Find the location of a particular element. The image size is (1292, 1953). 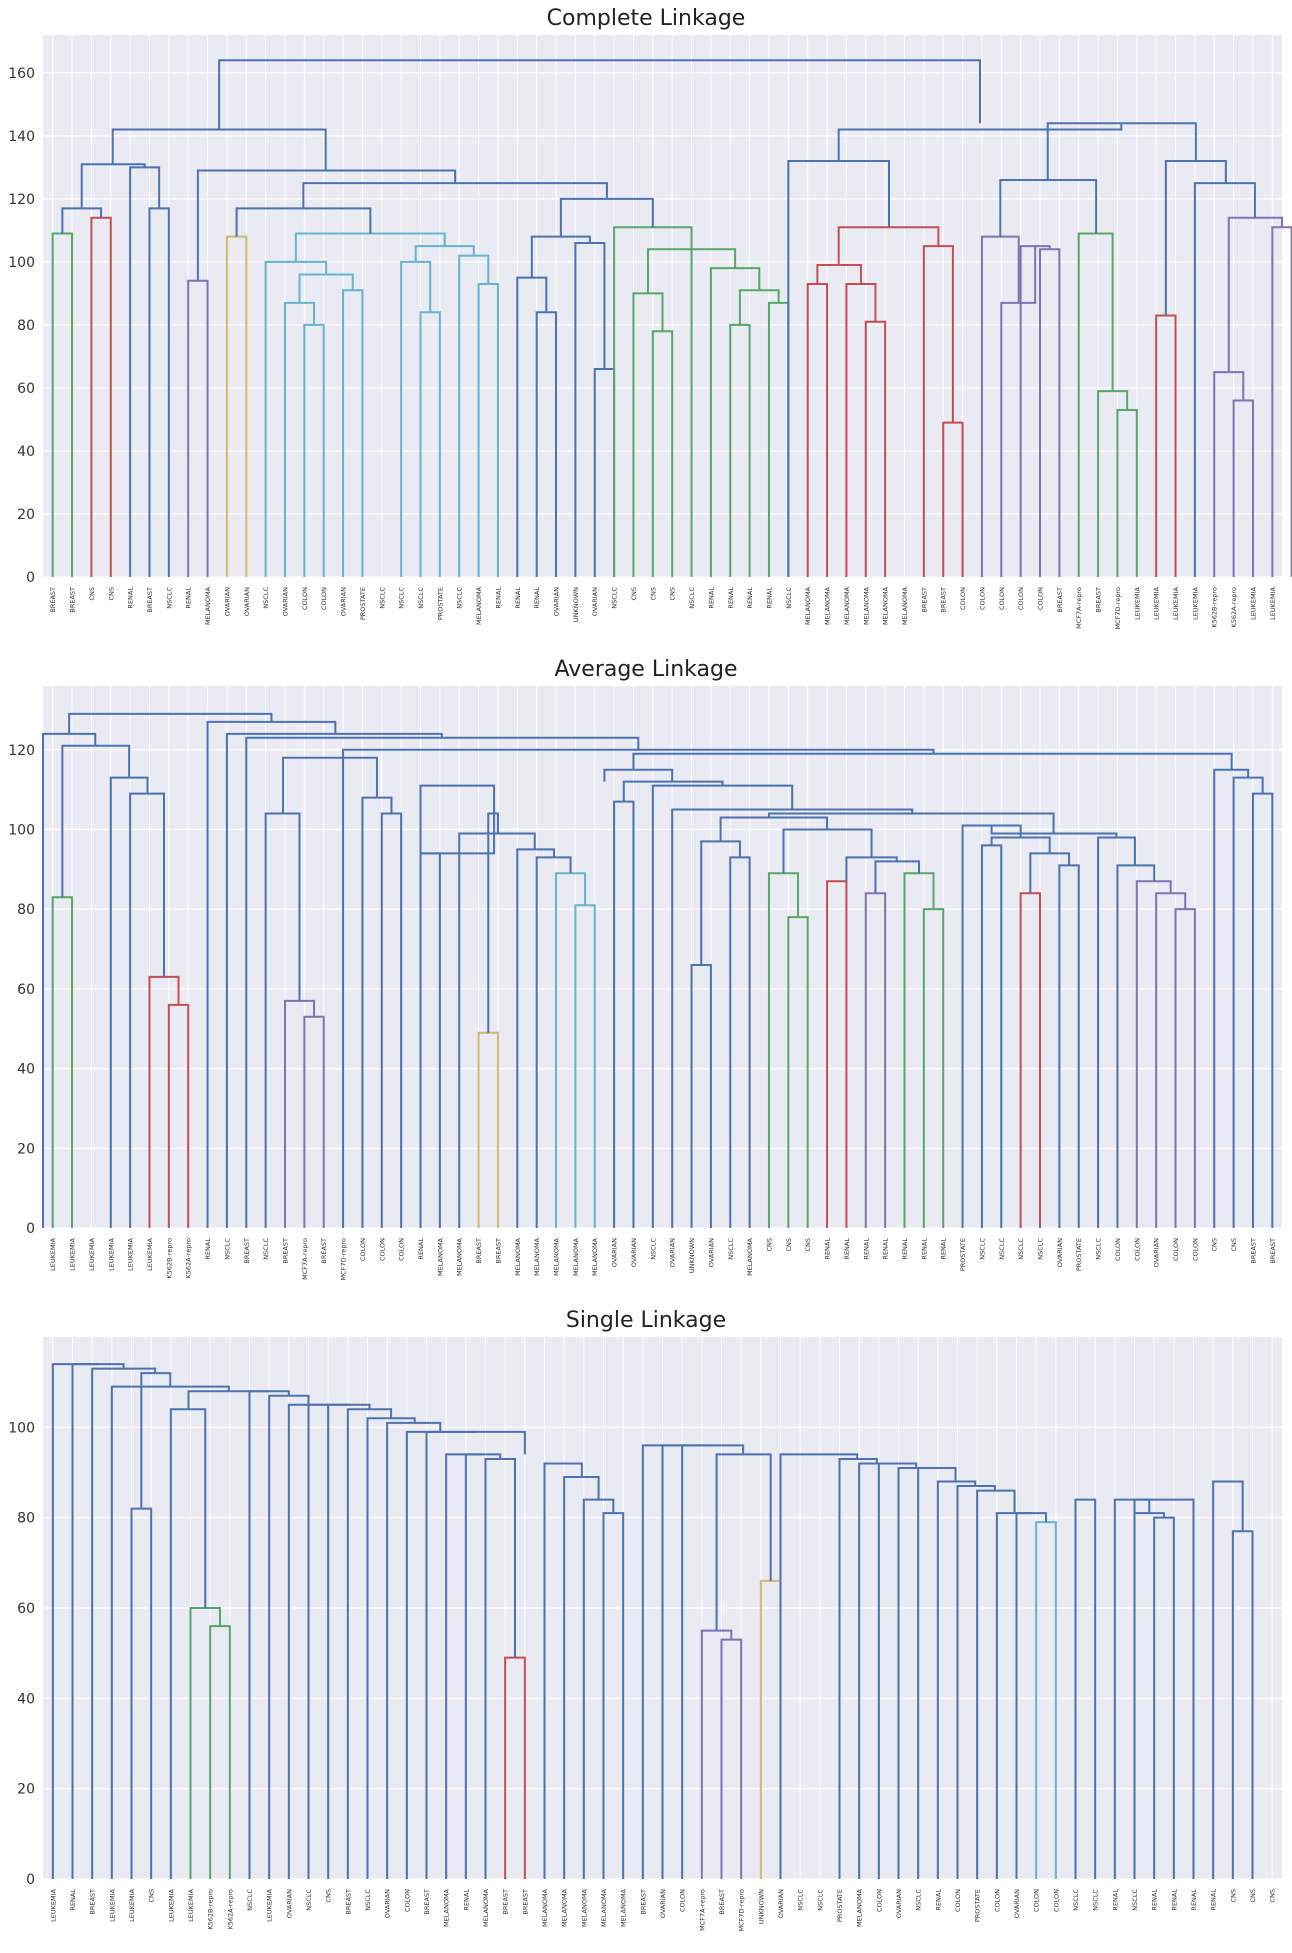

leaf-label: UNKNOWN is located at coordinates (692, 1255).